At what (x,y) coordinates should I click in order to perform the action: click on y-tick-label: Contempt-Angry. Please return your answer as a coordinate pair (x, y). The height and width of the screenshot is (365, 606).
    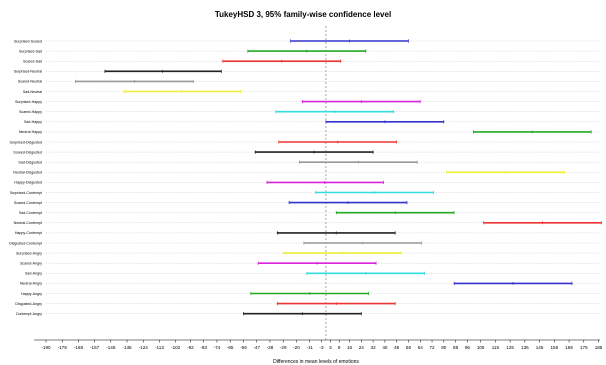
    Looking at the image, I should click on (29, 314).